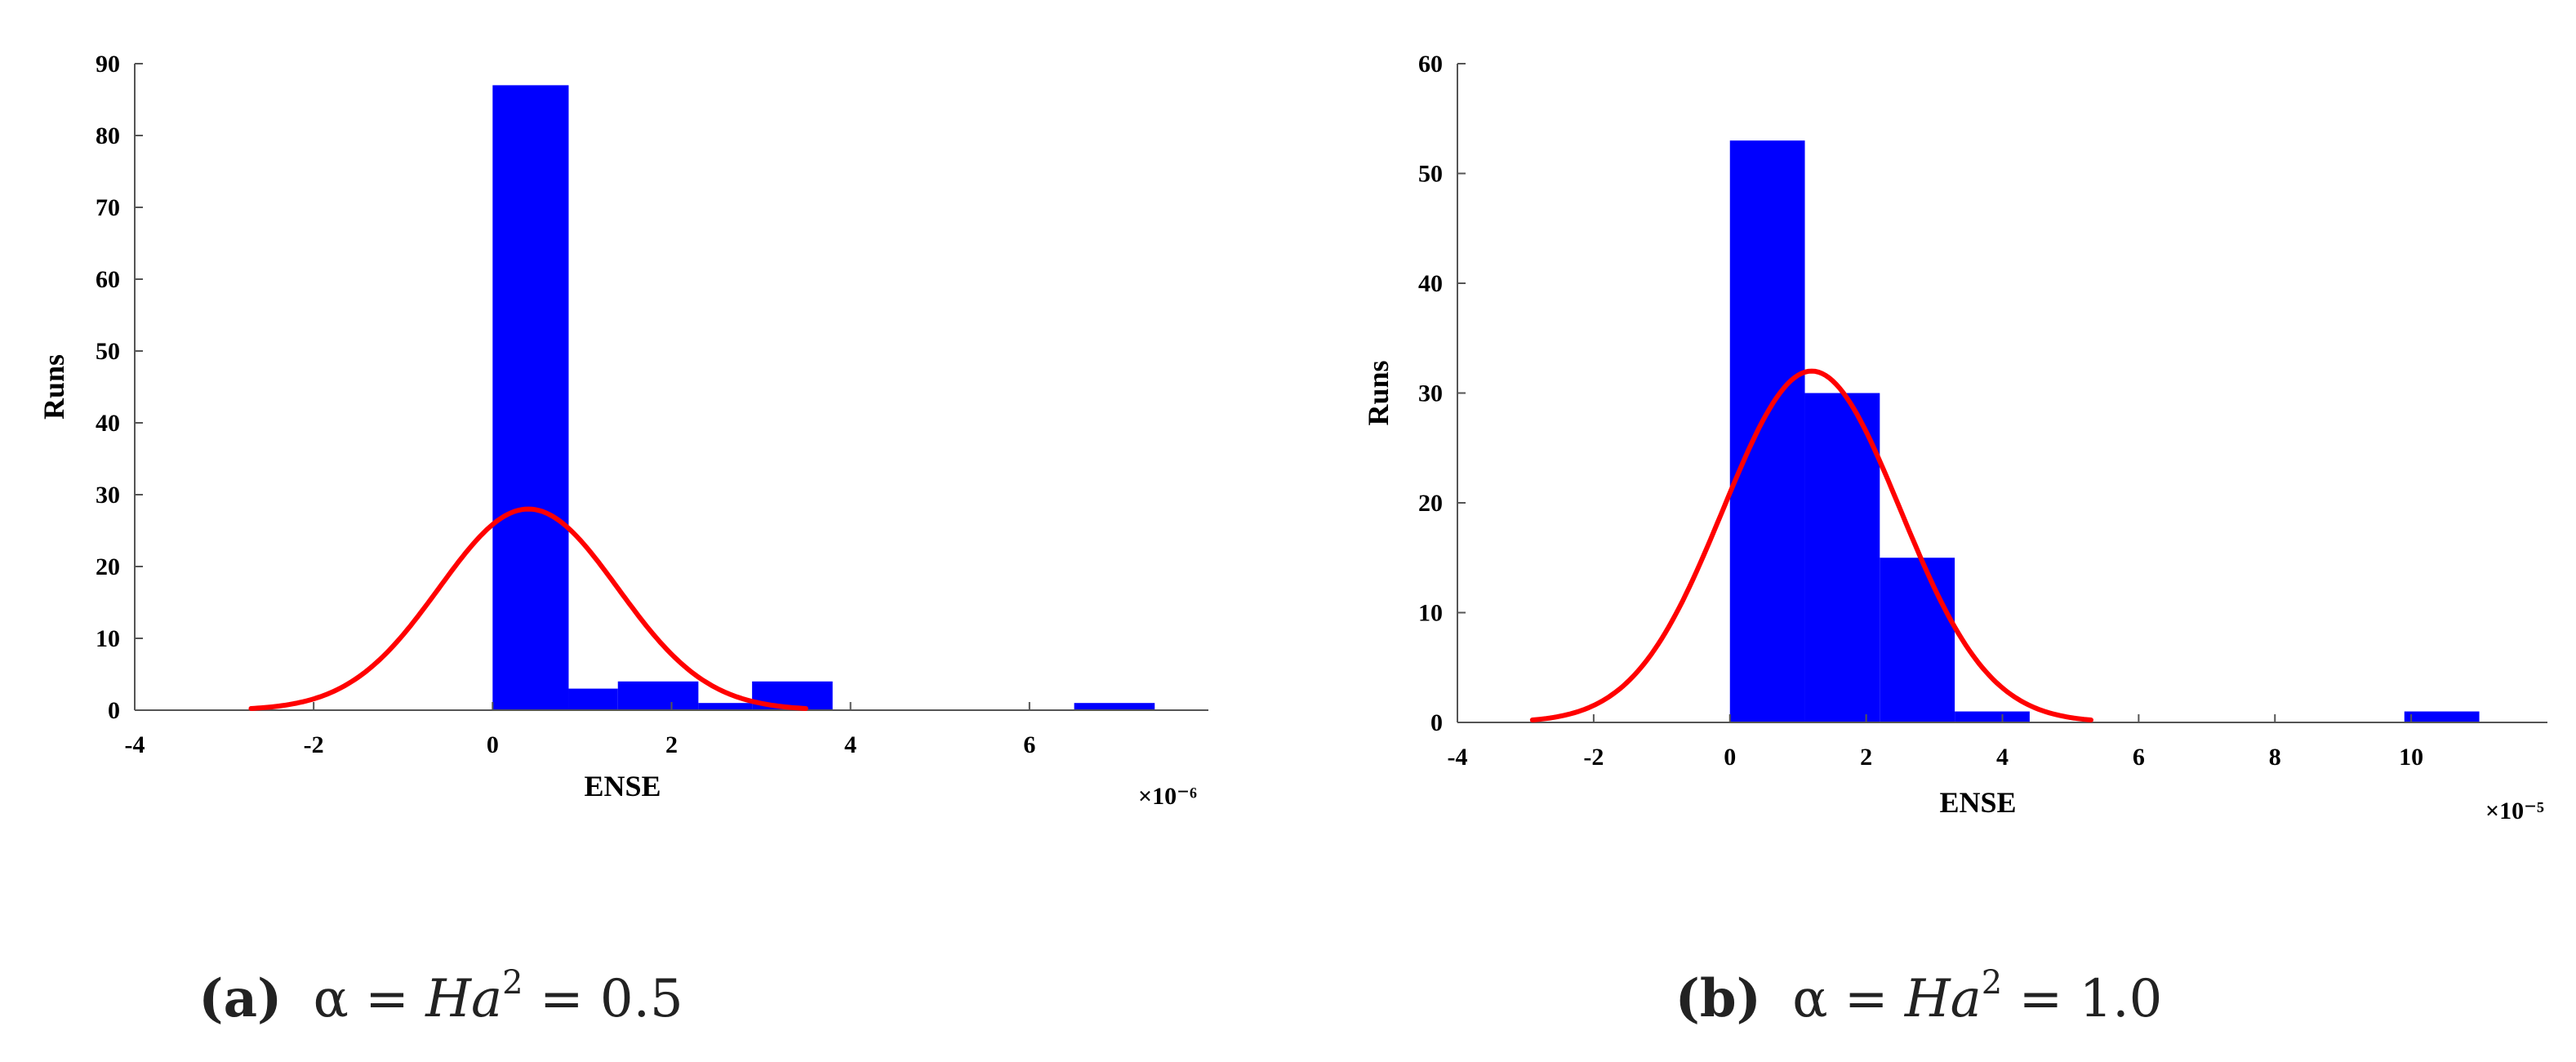 This screenshot has width=2576, height=1062. Describe the element at coordinates (240, 998) in the screenshot. I see `caption-a-label: (a)` at that location.